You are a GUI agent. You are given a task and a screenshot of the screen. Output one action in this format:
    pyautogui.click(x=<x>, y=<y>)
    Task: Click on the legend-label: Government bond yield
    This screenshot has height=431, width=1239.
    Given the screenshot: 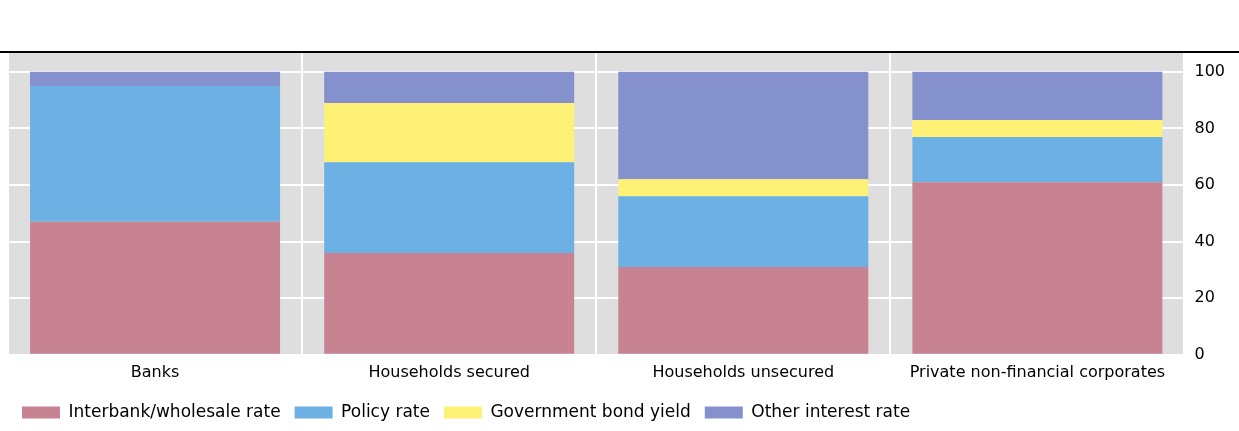 What is the action you would take?
    pyautogui.click(x=590, y=410)
    